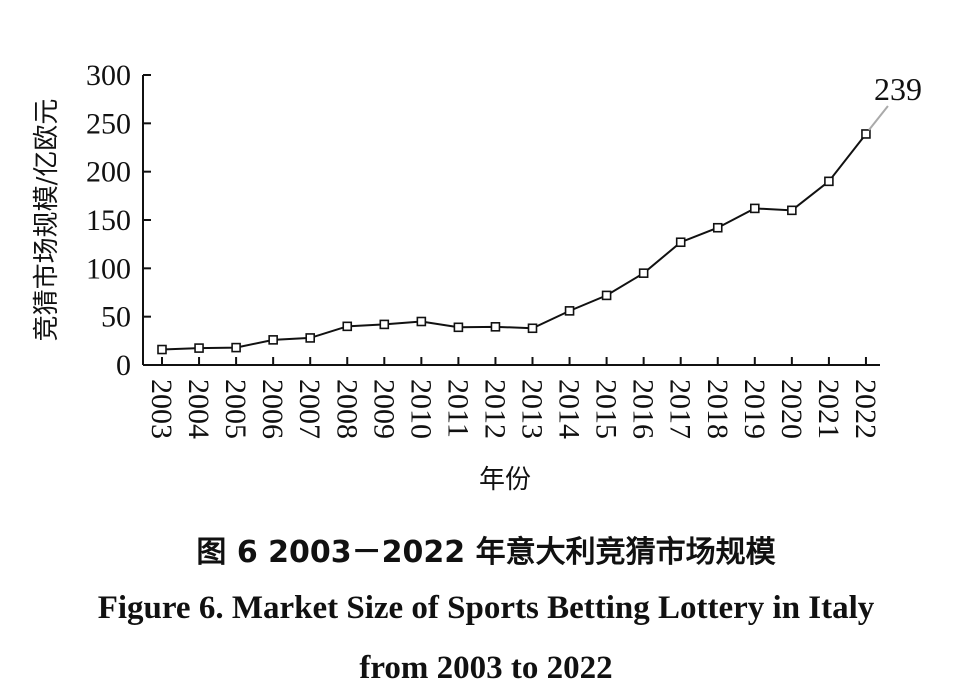 The height and width of the screenshot is (698, 972). Describe the element at coordinates (791, 409) in the screenshot. I see `x-tick-label: 2020` at that location.